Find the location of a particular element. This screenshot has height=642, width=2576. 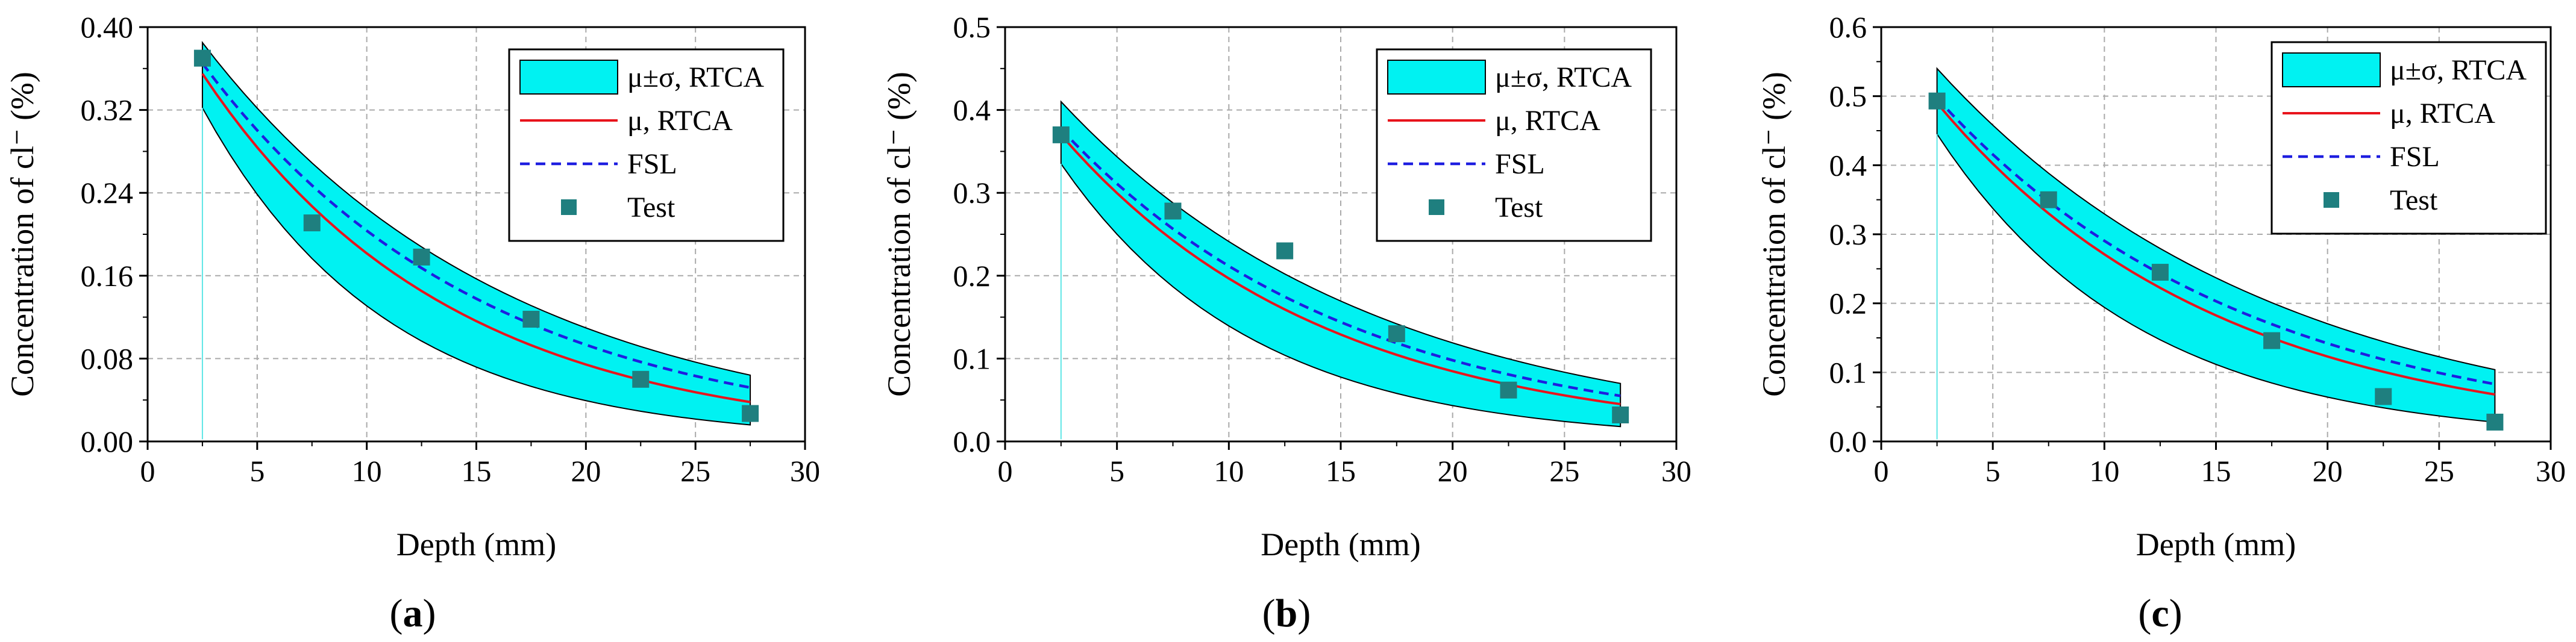

y-tick-label: 0.00 is located at coordinates (107, 441).